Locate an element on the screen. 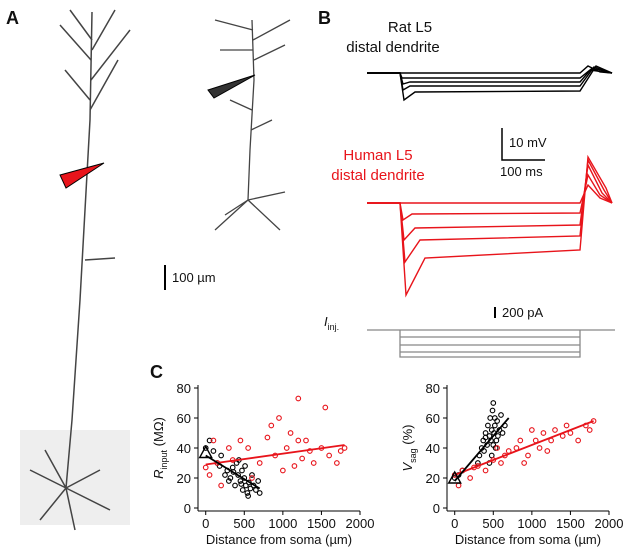 The height and width of the screenshot is (555, 625). label-main: I is located at coordinates (326, 321).